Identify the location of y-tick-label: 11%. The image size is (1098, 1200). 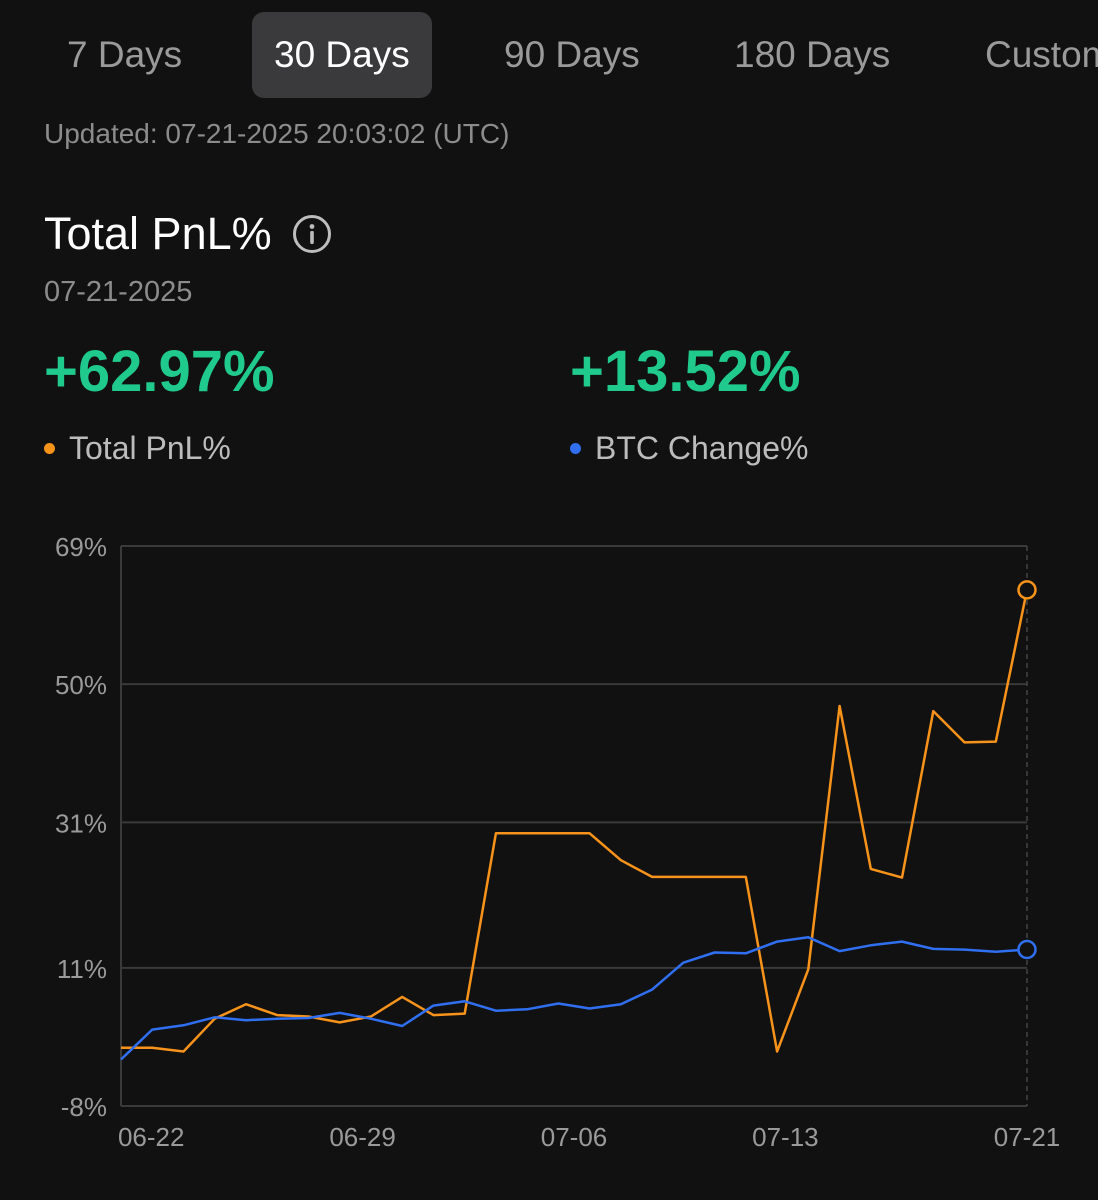
(82, 969).